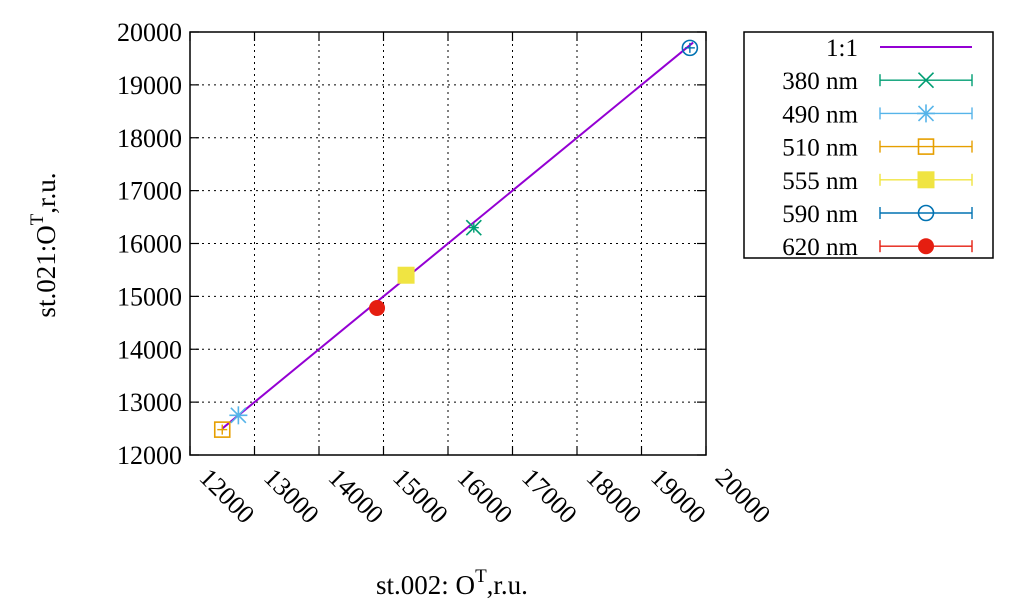 The height and width of the screenshot is (613, 1016). What do you see at coordinates (820, 81) in the screenshot?
I see `legend-label: 380 nm` at bounding box center [820, 81].